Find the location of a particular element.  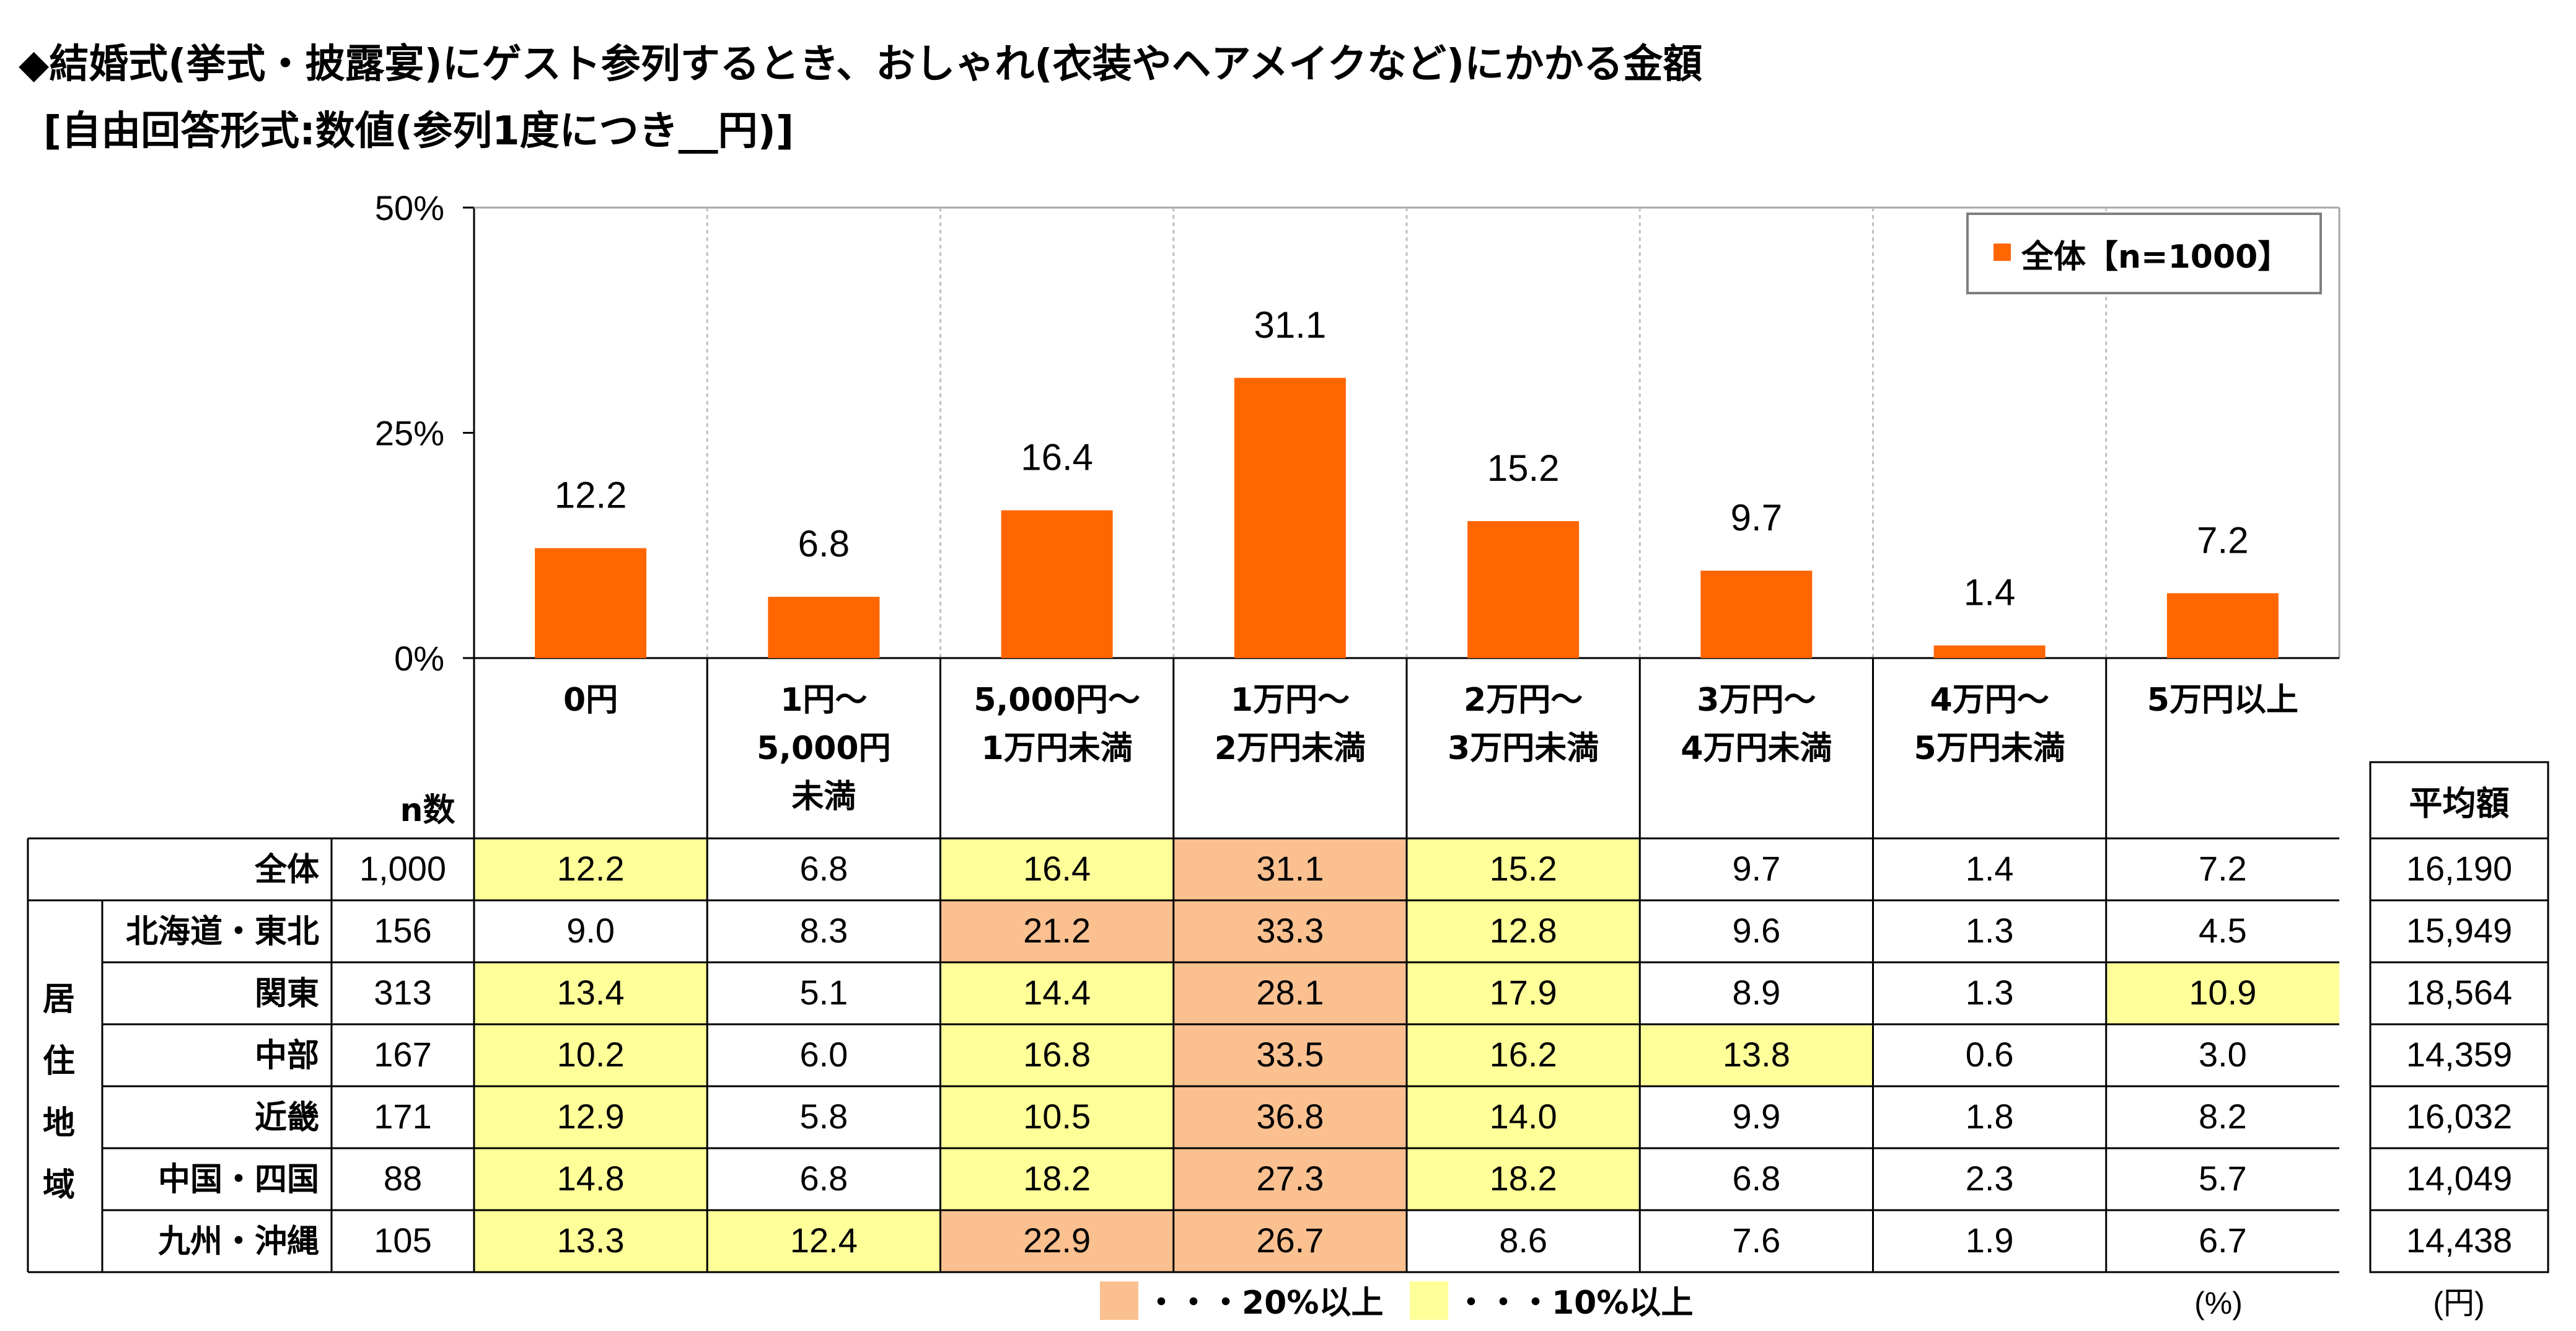

table-cell: 14.0 is located at coordinates (1524, 1116).